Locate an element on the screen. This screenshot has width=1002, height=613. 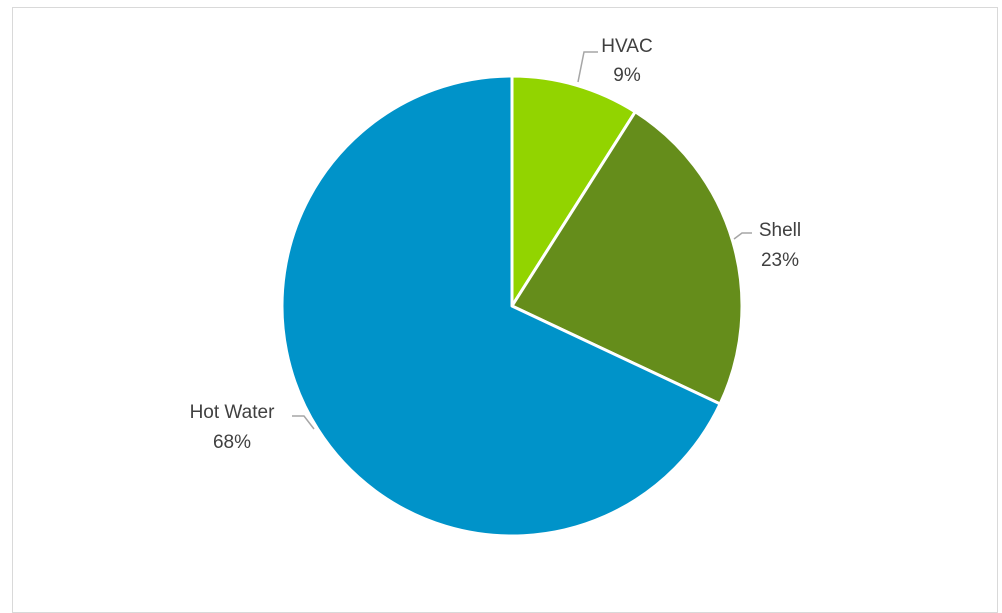
pie-slice-hvac is located at coordinates (573, 191).